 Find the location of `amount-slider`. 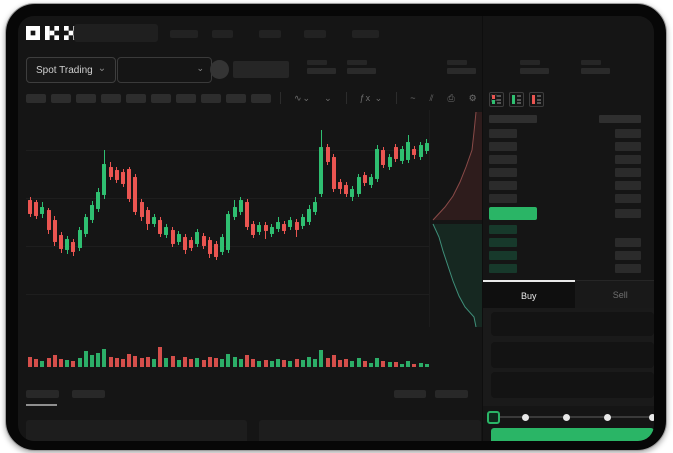

amount-slider is located at coordinates (570, 417).